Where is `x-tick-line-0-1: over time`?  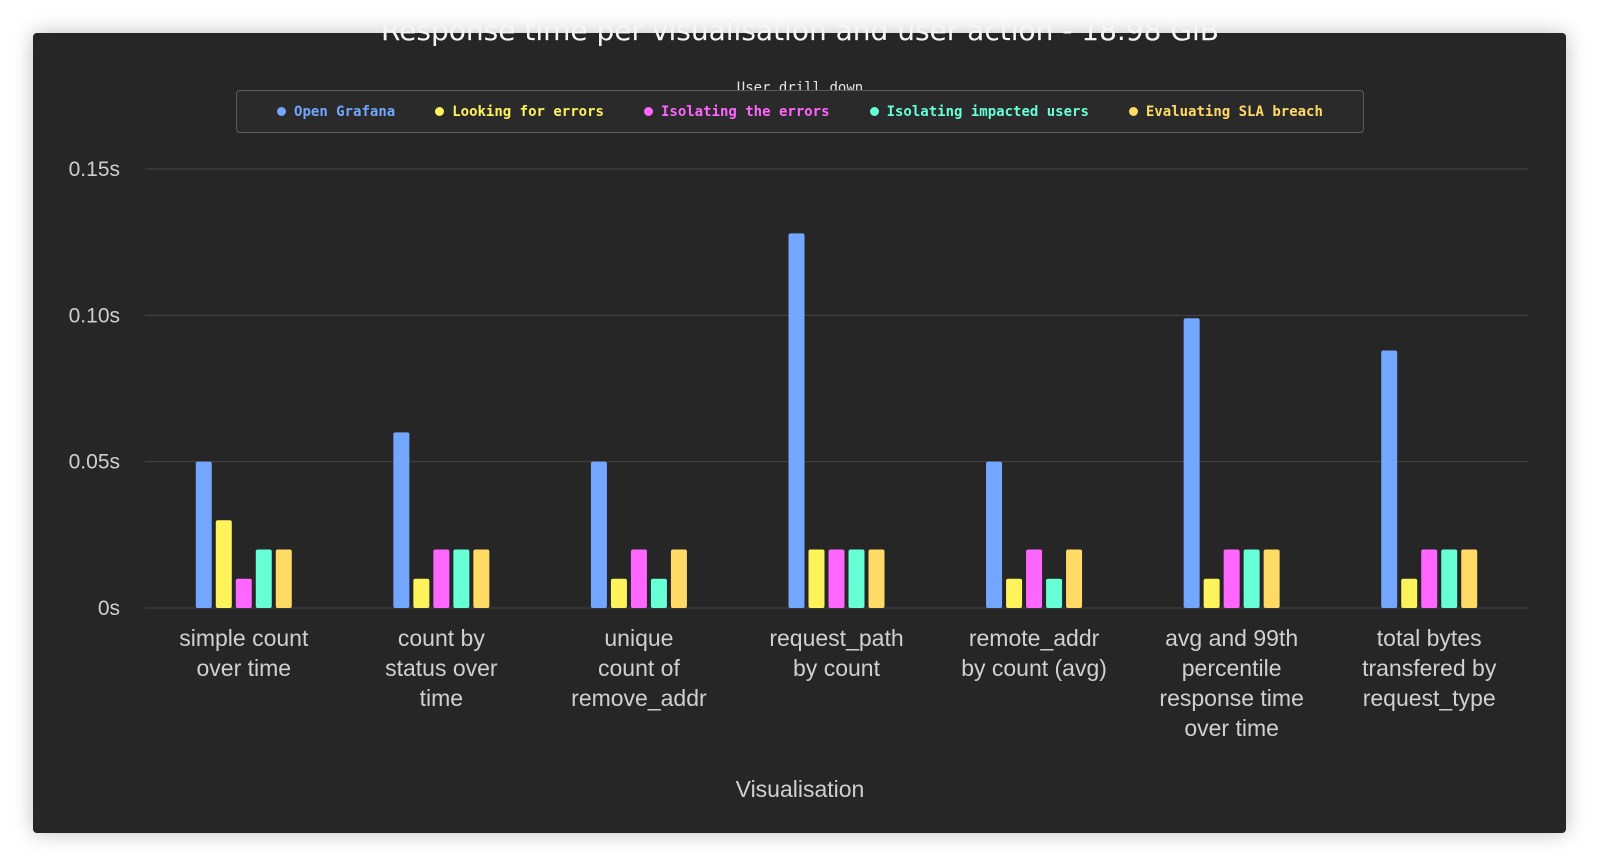
x-tick-line-0-1: over time is located at coordinates (243, 668).